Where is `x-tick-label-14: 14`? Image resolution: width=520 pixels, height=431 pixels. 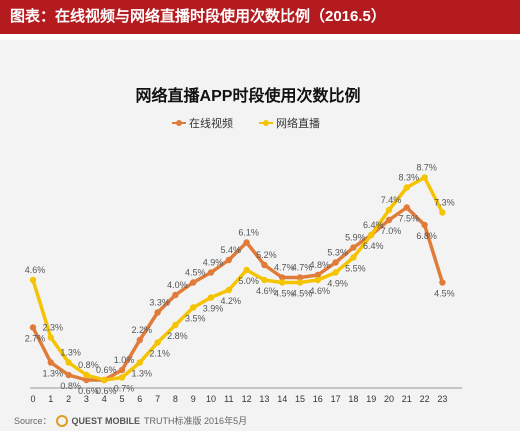
x-tick-label-14: 14 is located at coordinates (282, 399).